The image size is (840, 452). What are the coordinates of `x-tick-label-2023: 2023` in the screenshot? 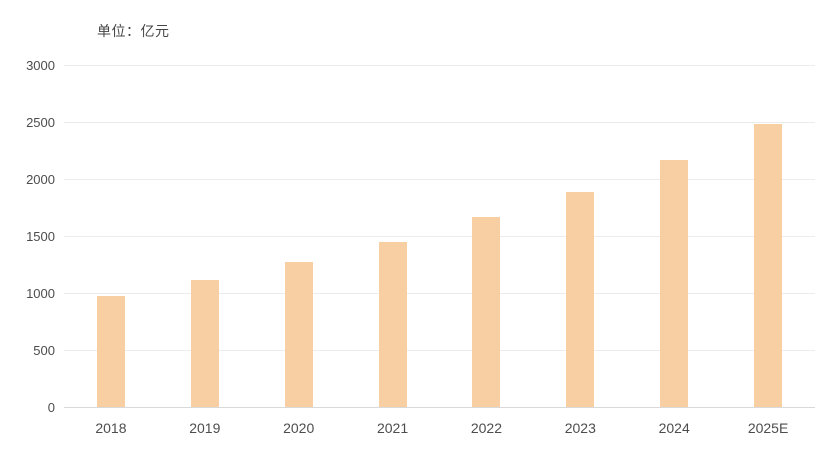 It's located at (580, 428).